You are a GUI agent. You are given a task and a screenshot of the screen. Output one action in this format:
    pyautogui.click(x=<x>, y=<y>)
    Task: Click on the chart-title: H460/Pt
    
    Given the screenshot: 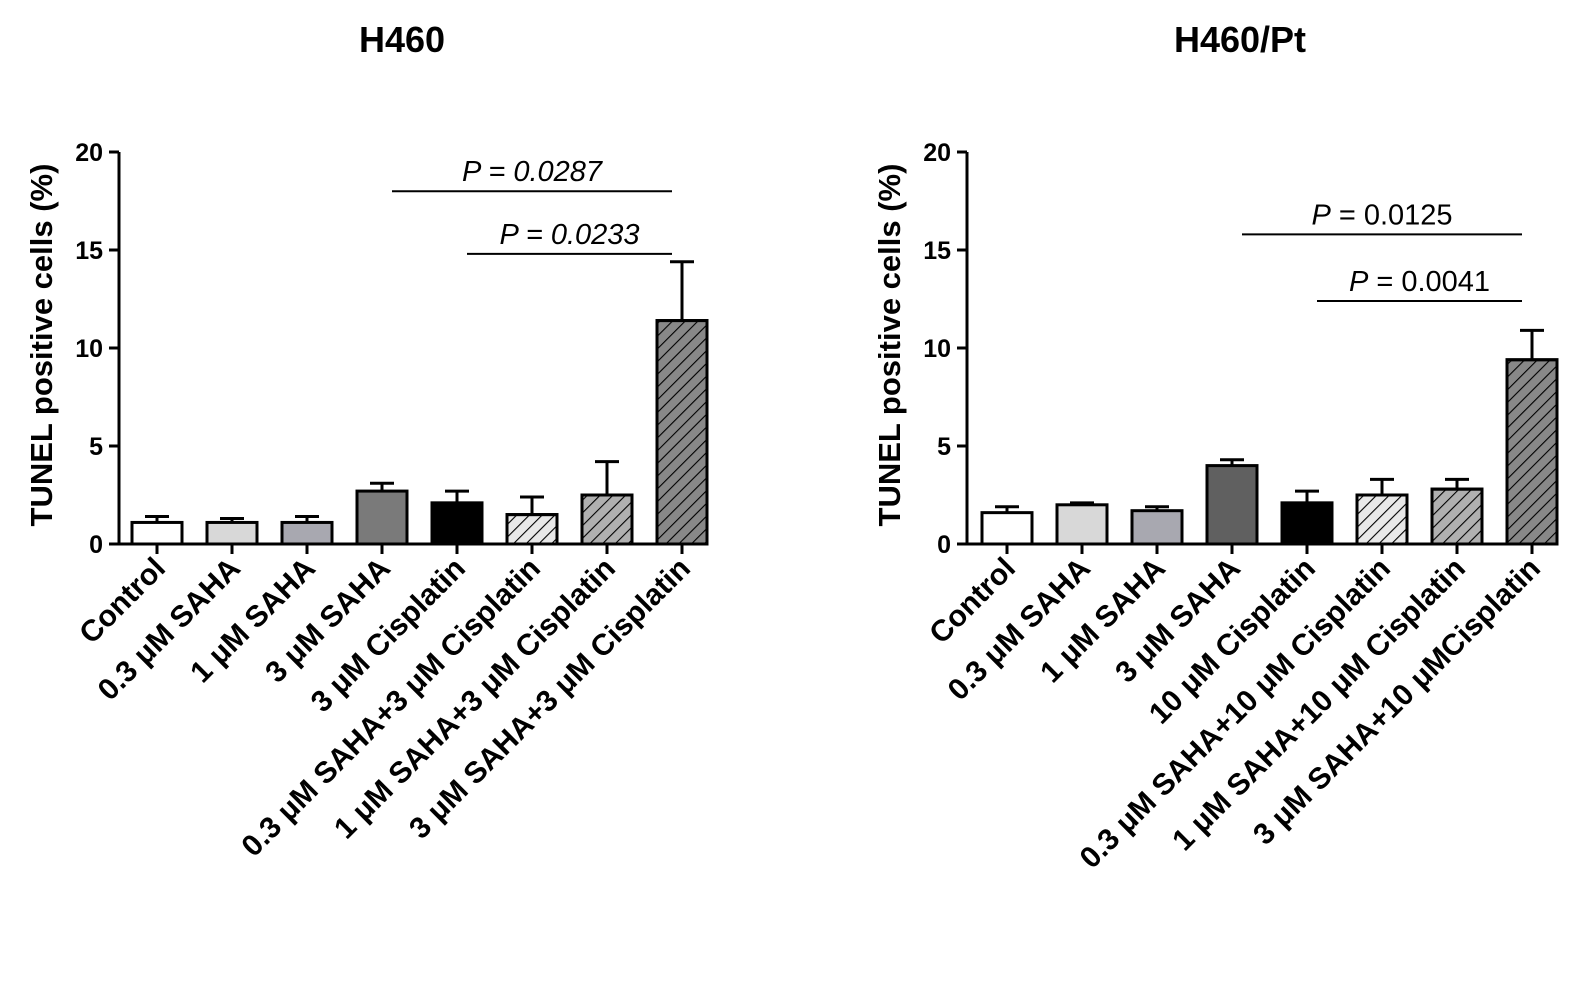 What is the action you would take?
    pyautogui.click(x=1240, y=39)
    